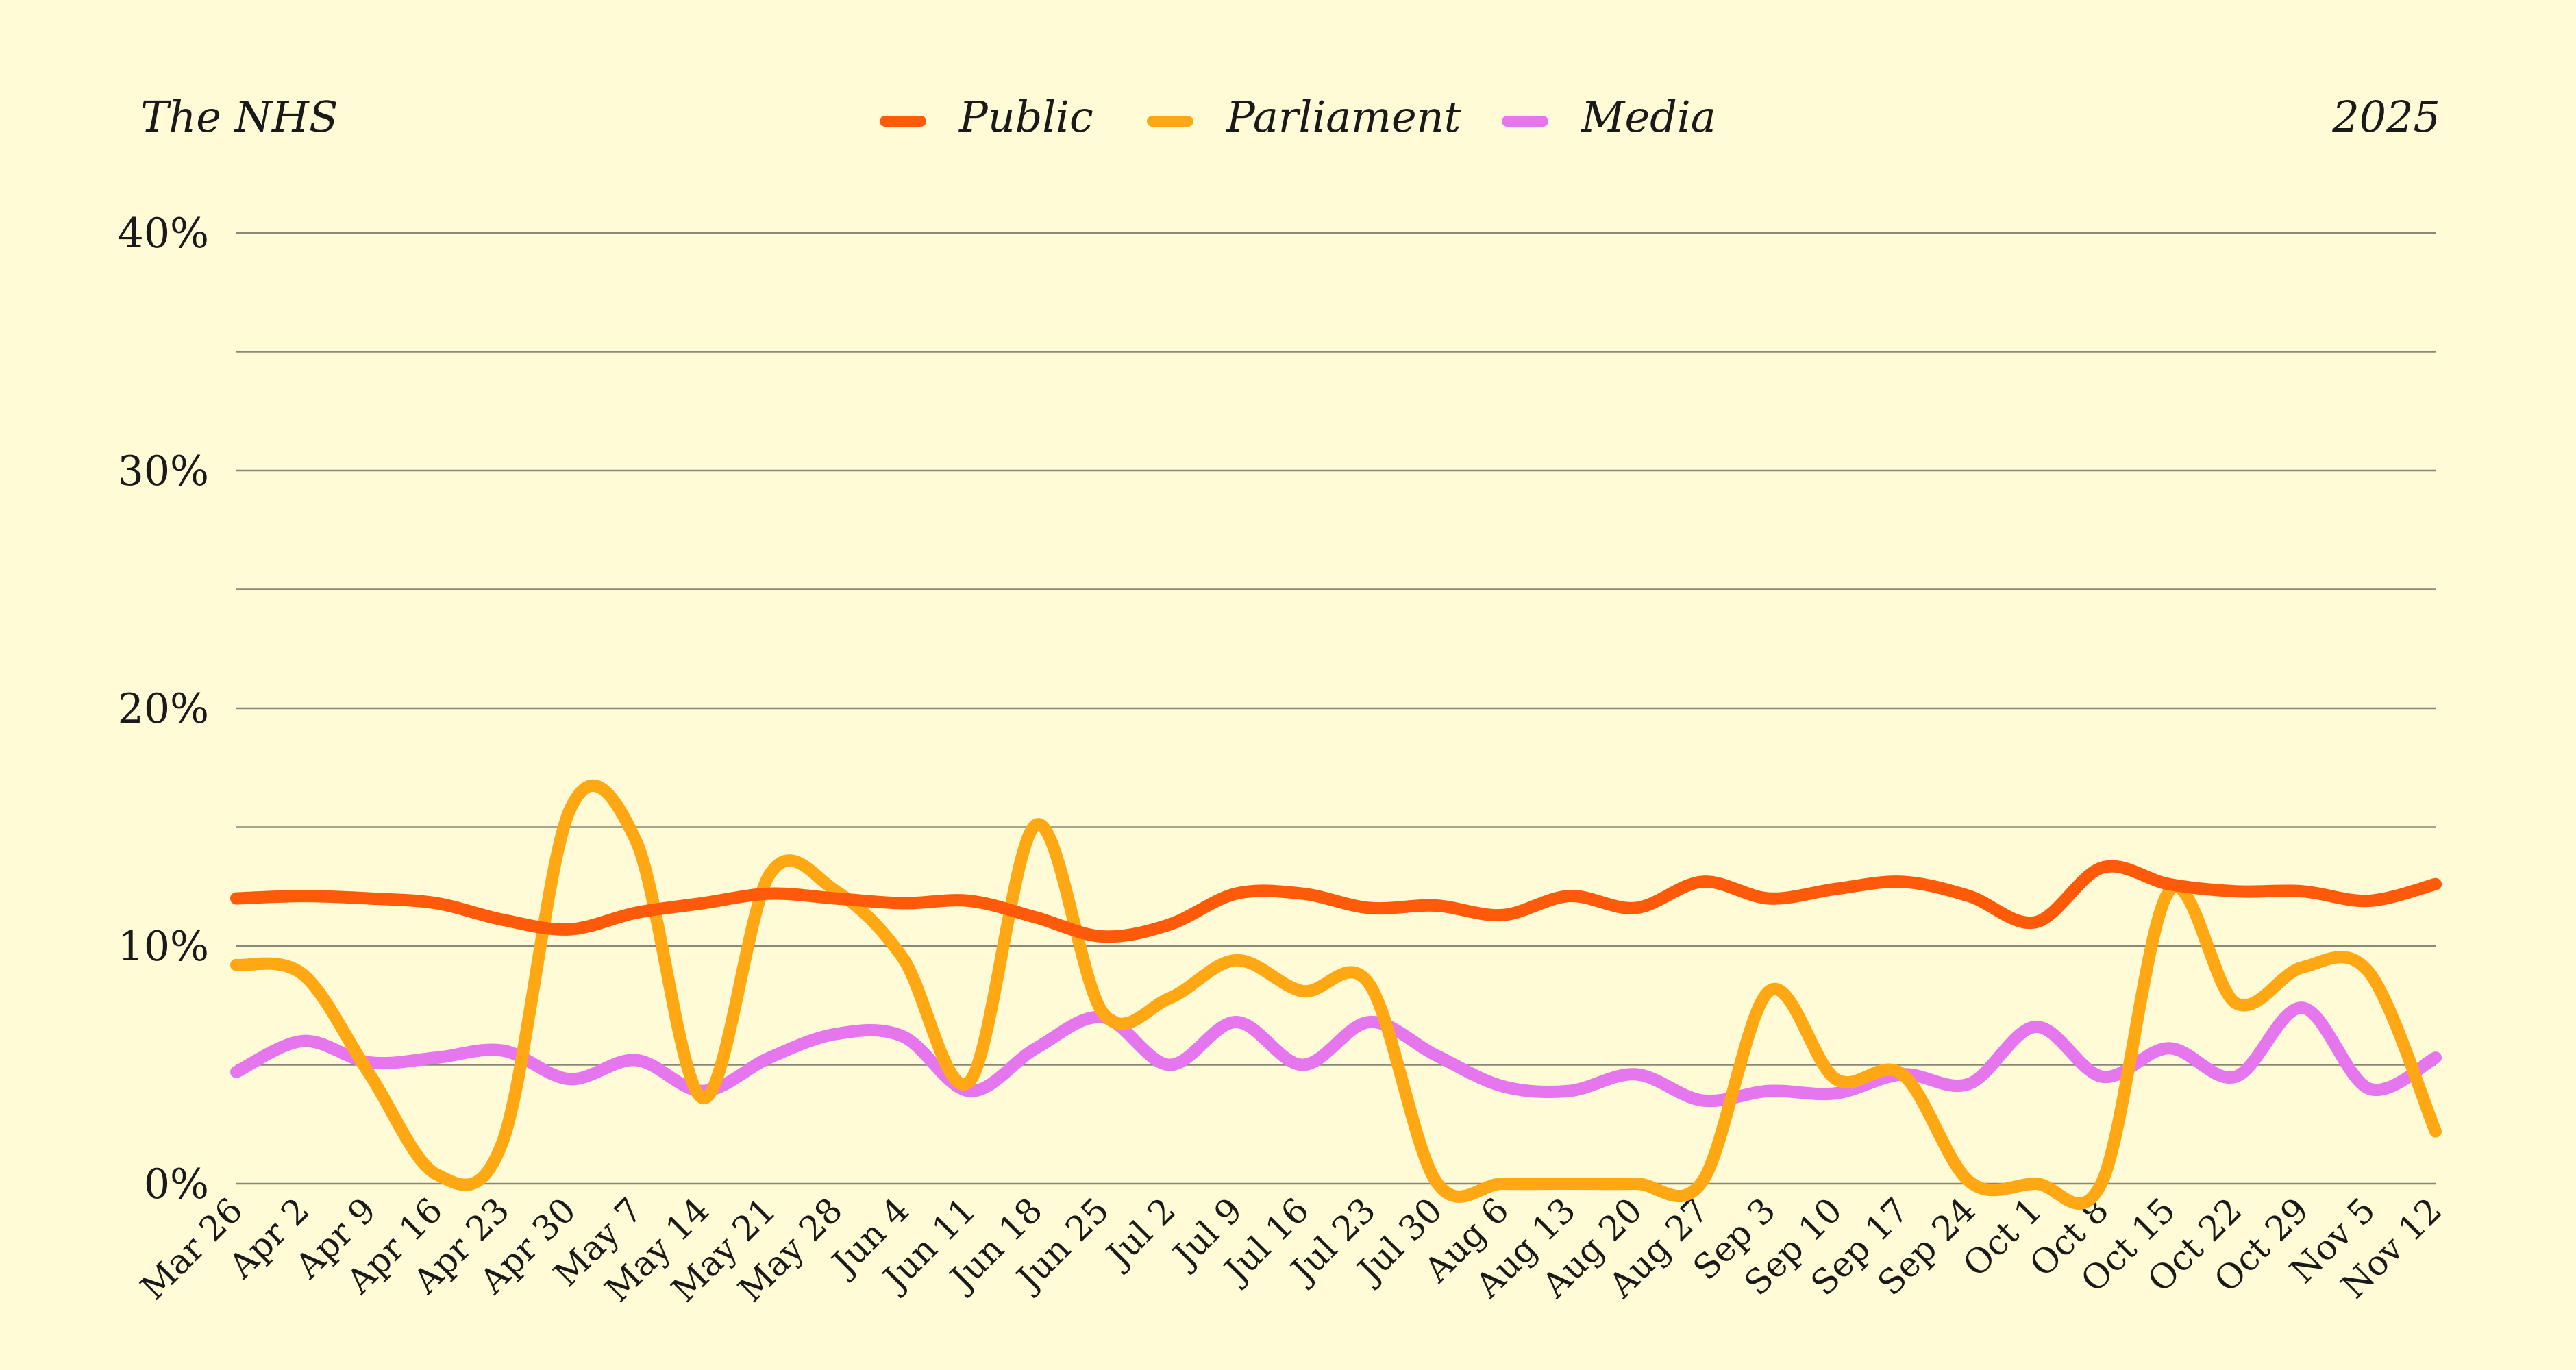 The width and height of the screenshot is (2576, 1370). I want to click on y-axis: 0% 10% 20% 30% 40%, so click(163, 709).